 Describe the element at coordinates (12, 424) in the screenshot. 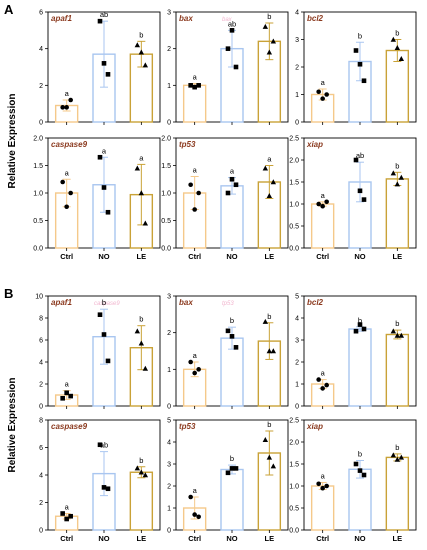

I see `y-axis-label-b: Relative Expression` at that location.